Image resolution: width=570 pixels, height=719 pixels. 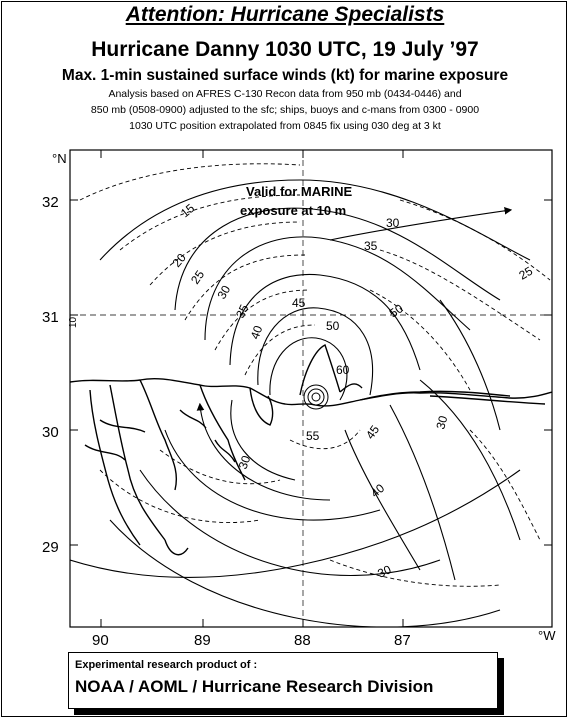 What do you see at coordinates (402, 640) in the screenshot?
I see `lon-label-87: 87` at bounding box center [402, 640].